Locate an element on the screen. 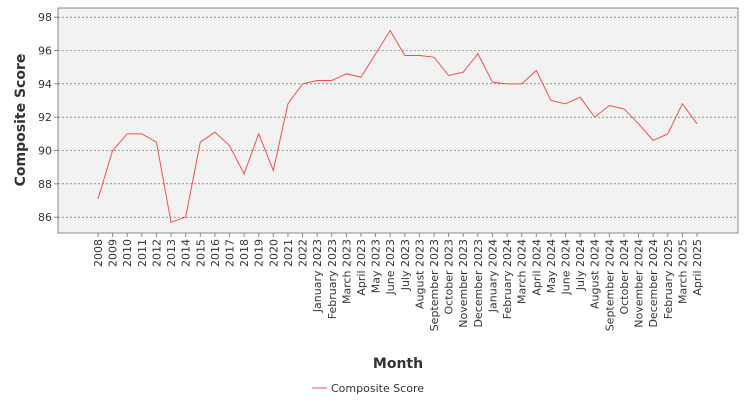 This screenshot has width=750, height=400. y-tick-label: 88 is located at coordinates (45, 184).